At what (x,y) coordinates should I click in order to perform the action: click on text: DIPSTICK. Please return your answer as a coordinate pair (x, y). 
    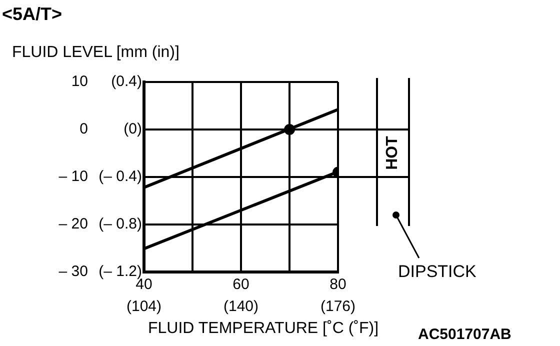
    Looking at the image, I should click on (437, 272).